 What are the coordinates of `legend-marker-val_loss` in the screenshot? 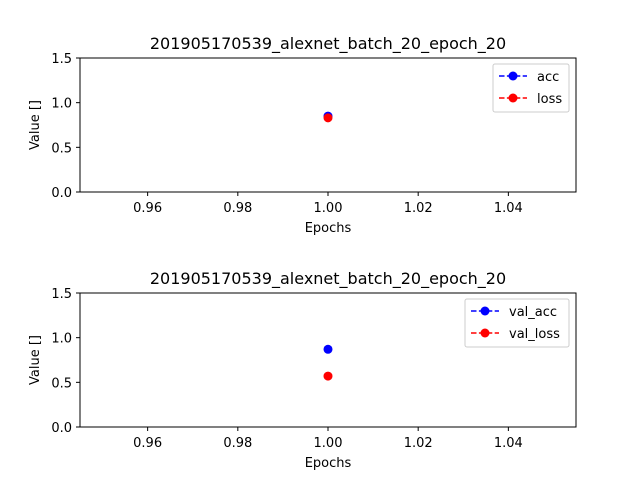 It's located at (485, 333).